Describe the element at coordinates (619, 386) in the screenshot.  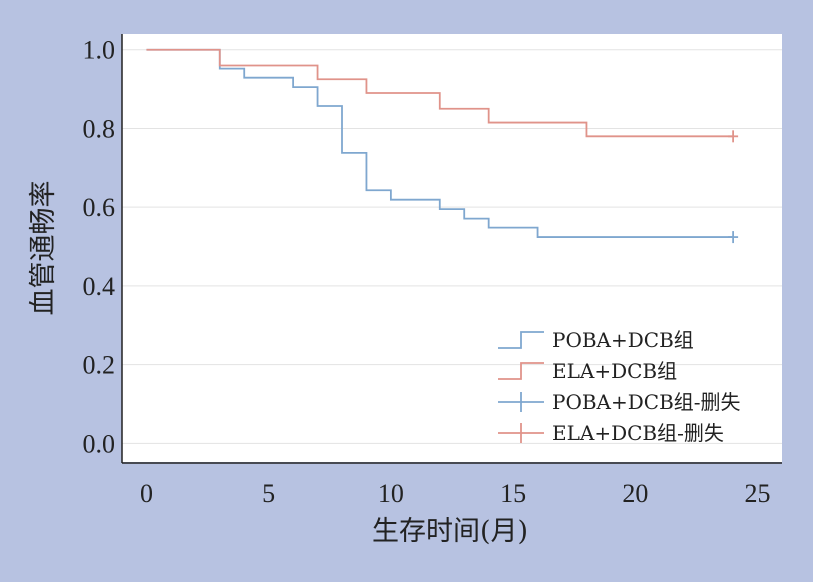
I see `legend: POBA+DCB组 ELA+DCB组 POBA+DCB组-删失 ELA+DCB组-删失` at that location.